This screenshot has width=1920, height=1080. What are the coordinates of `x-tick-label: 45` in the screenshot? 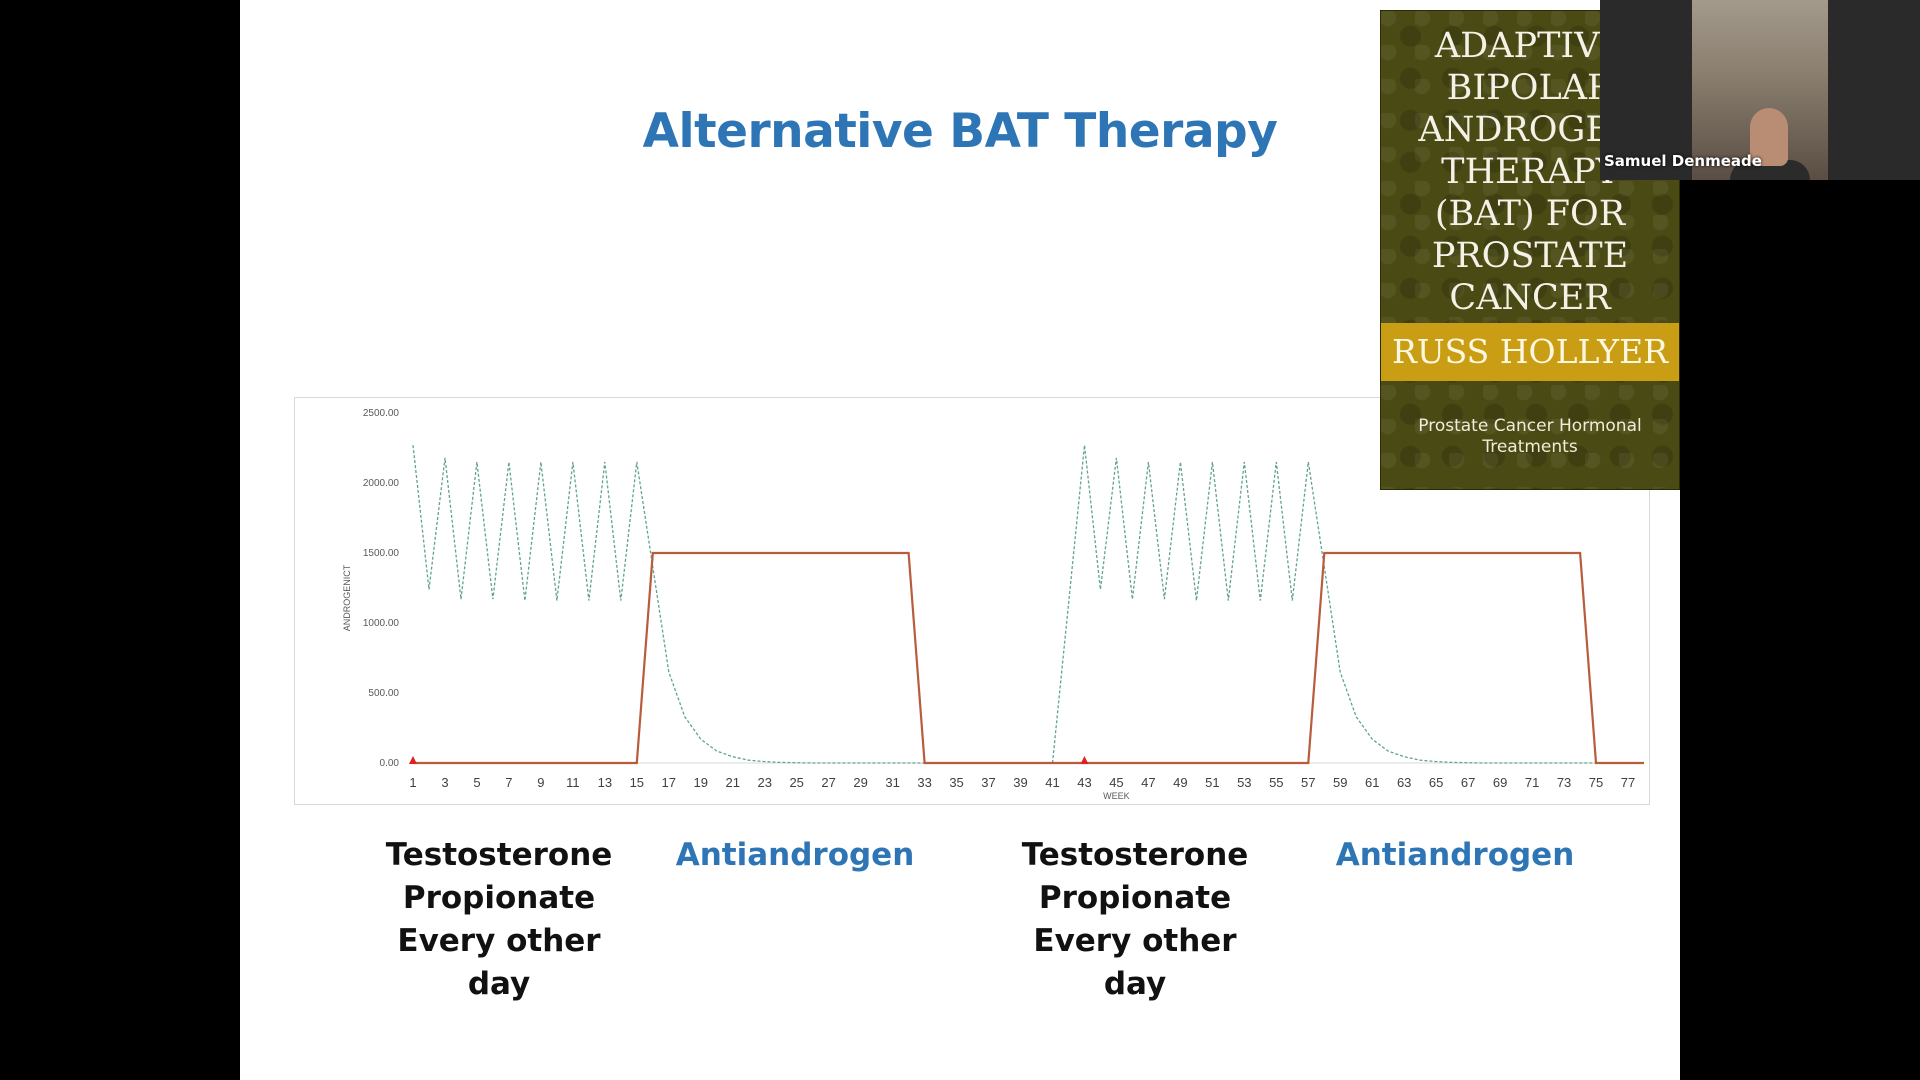 It's located at (1116, 782).